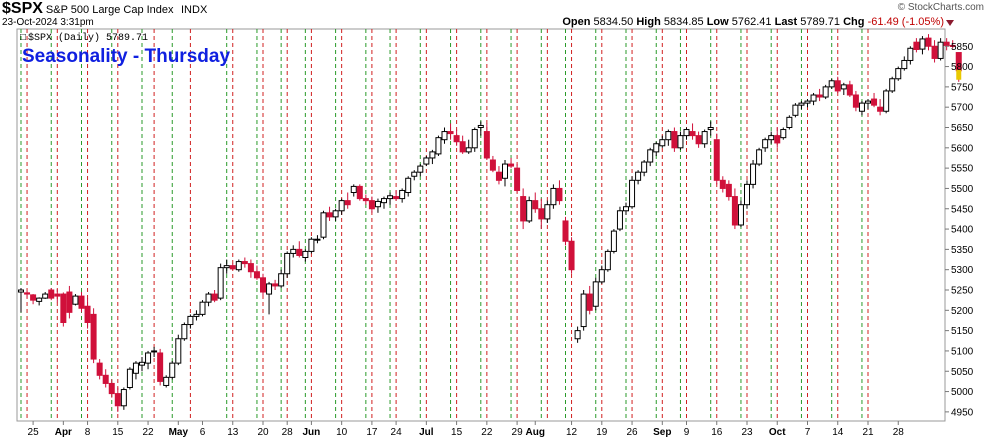 The image size is (990, 438). Describe the element at coordinates (868, 432) in the screenshot. I see `x-tick-label-29: 21` at that location.